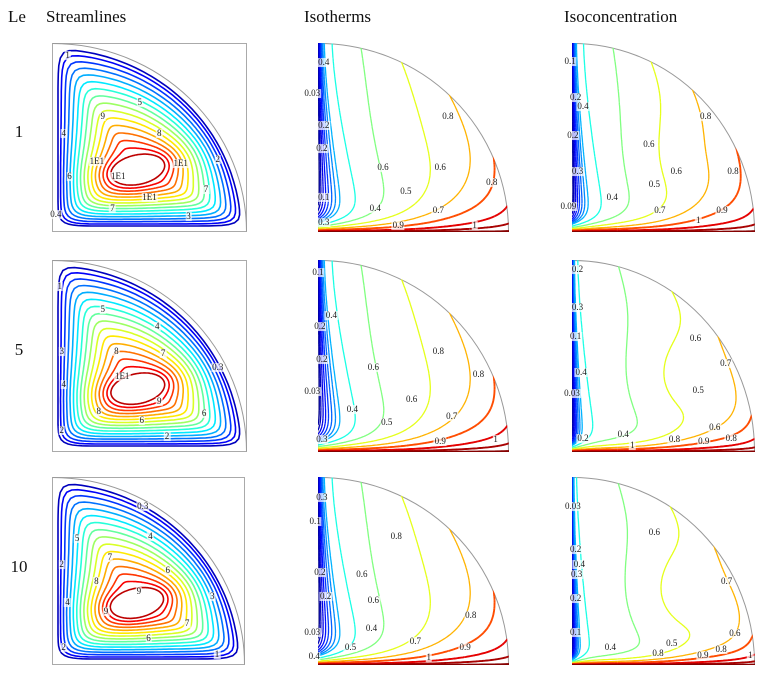 This screenshot has width=776, height=683. I want to click on contour-label: 0.3, so click(577, 170).